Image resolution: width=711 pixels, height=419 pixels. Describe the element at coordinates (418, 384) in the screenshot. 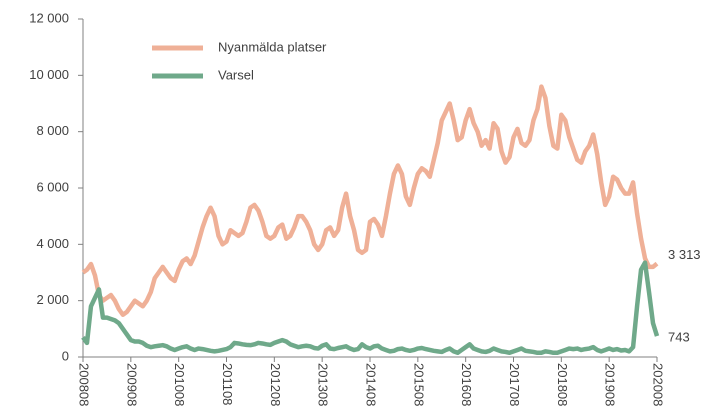

I see `x-tick-label: 201508` at that location.